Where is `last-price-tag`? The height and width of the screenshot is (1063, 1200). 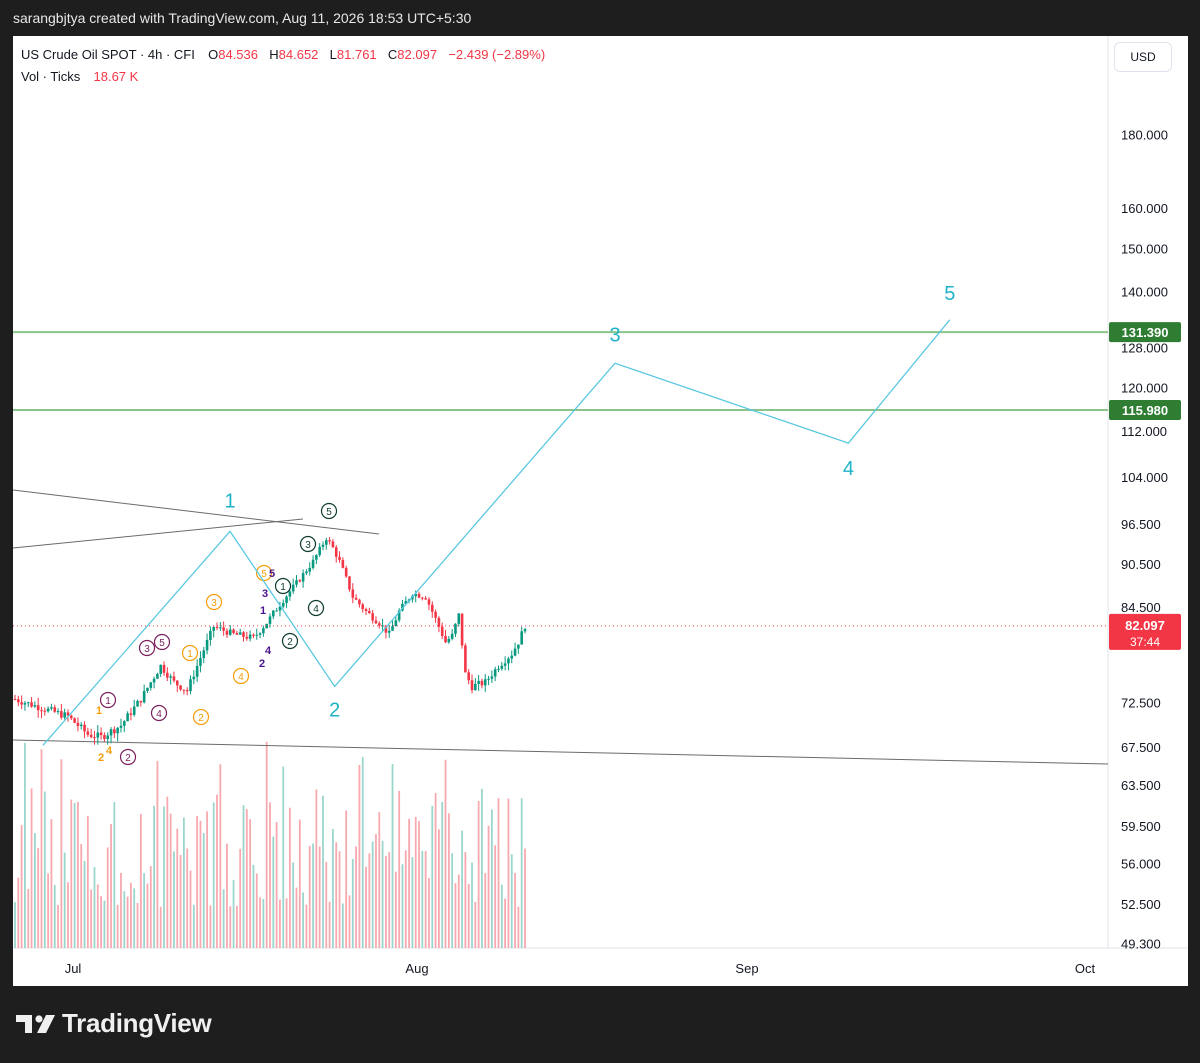 last-price-tag is located at coordinates (1145, 631).